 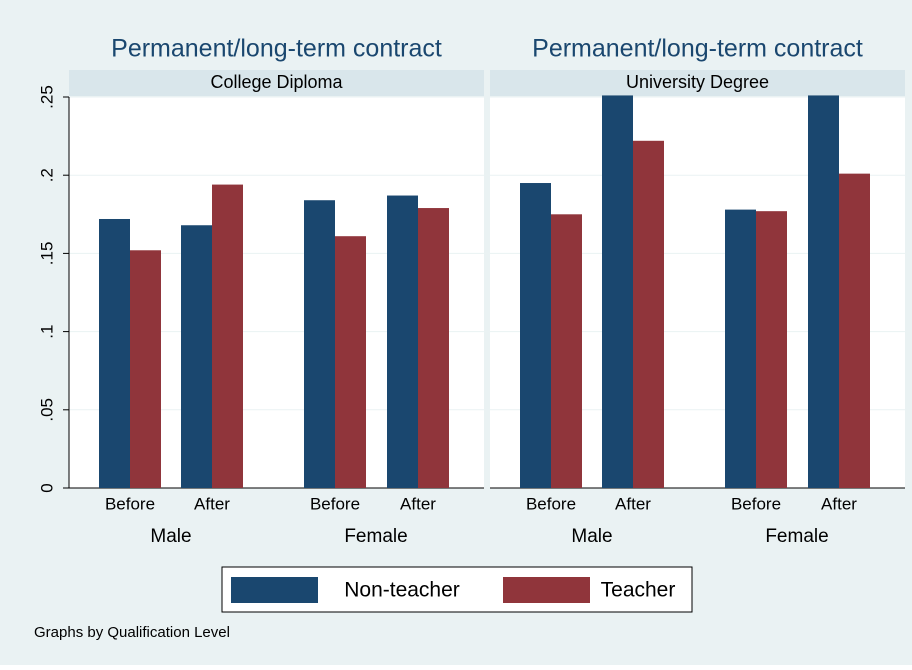 What do you see at coordinates (46, 487) in the screenshot?
I see `y-tick-label: 0` at bounding box center [46, 487].